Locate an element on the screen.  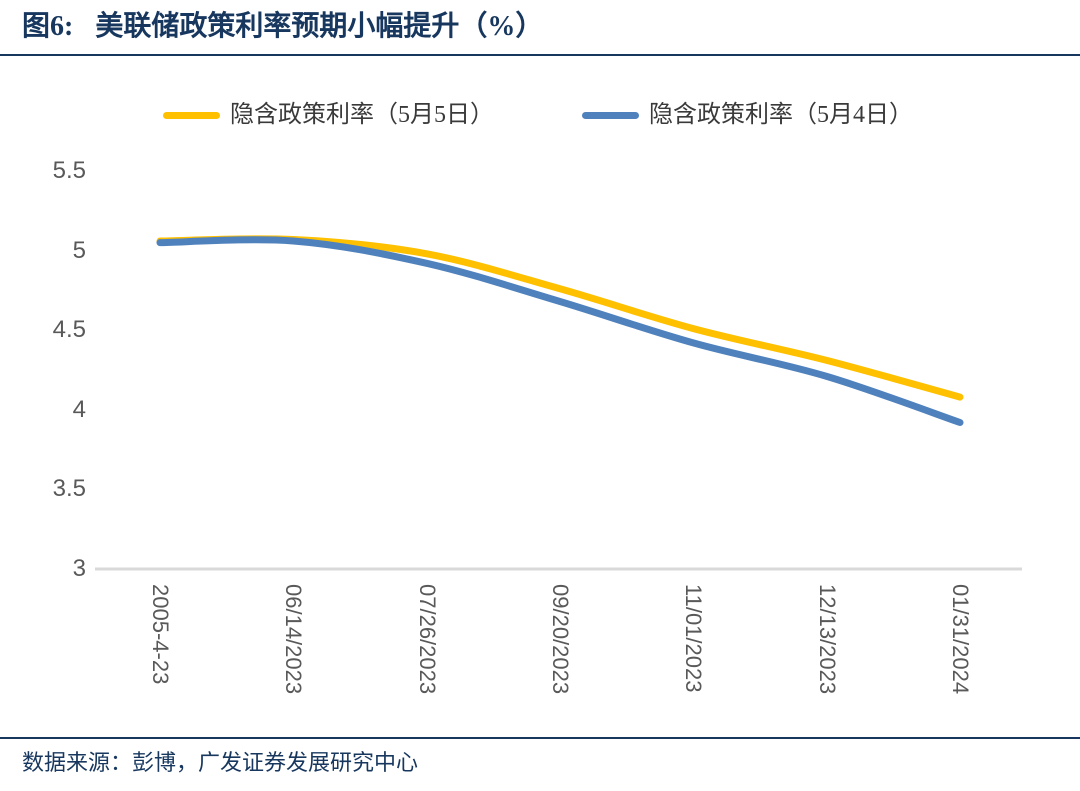
footer-divider is located at coordinates (540, 738).